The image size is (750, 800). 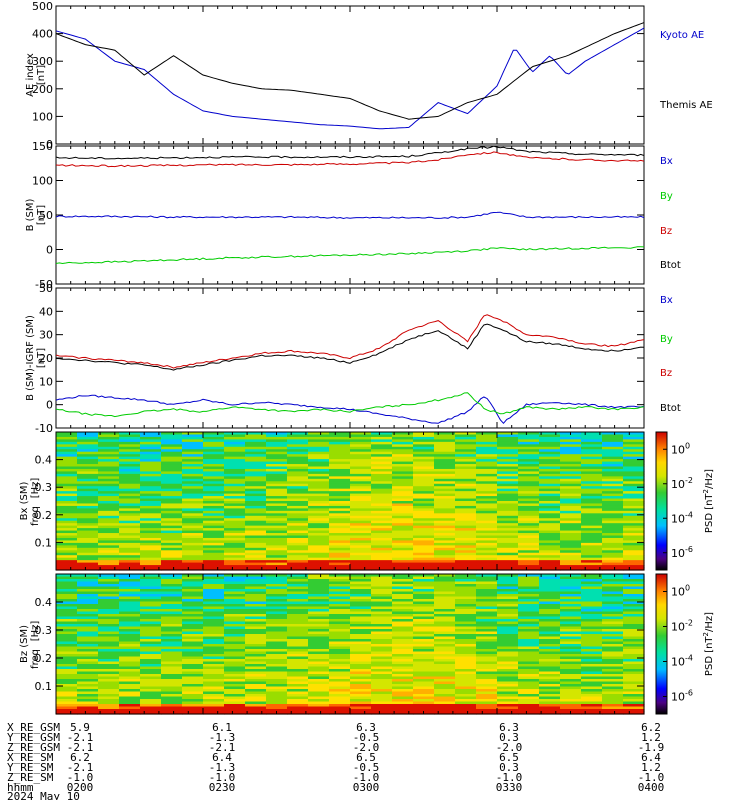 What do you see at coordinates (350, 153) in the screenshot?
I see `b-sm-series-btot` at bounding box center [350, 153].